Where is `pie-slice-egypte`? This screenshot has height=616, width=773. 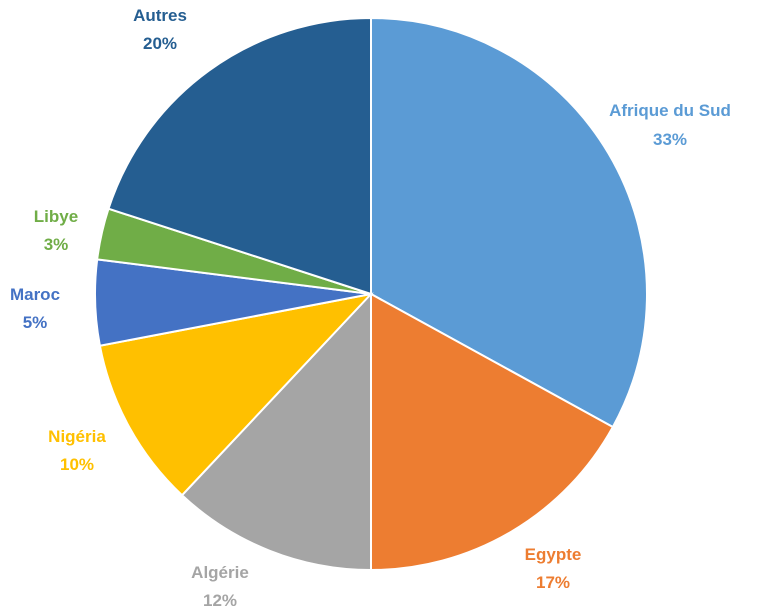
pie-slice-egypte is located at coordinates (492, 432).